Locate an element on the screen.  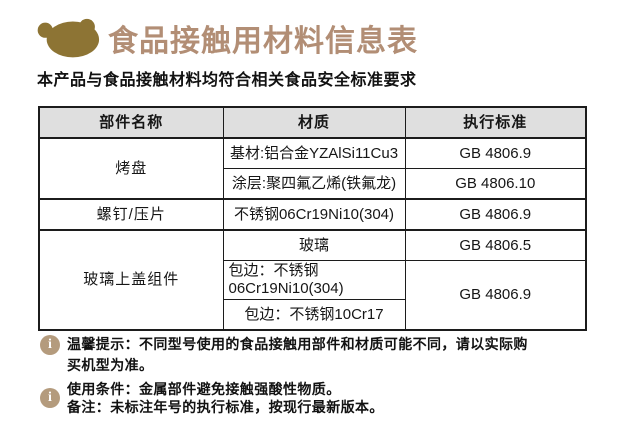
col-header-part-name: 部件名称 is located at coordinates (131, 122).